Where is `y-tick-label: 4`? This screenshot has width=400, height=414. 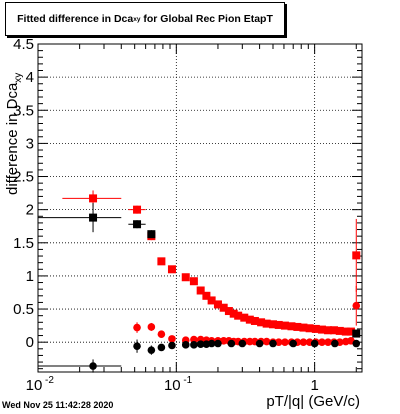
y-tick-label: 4 is located at coordinates (30, 77).